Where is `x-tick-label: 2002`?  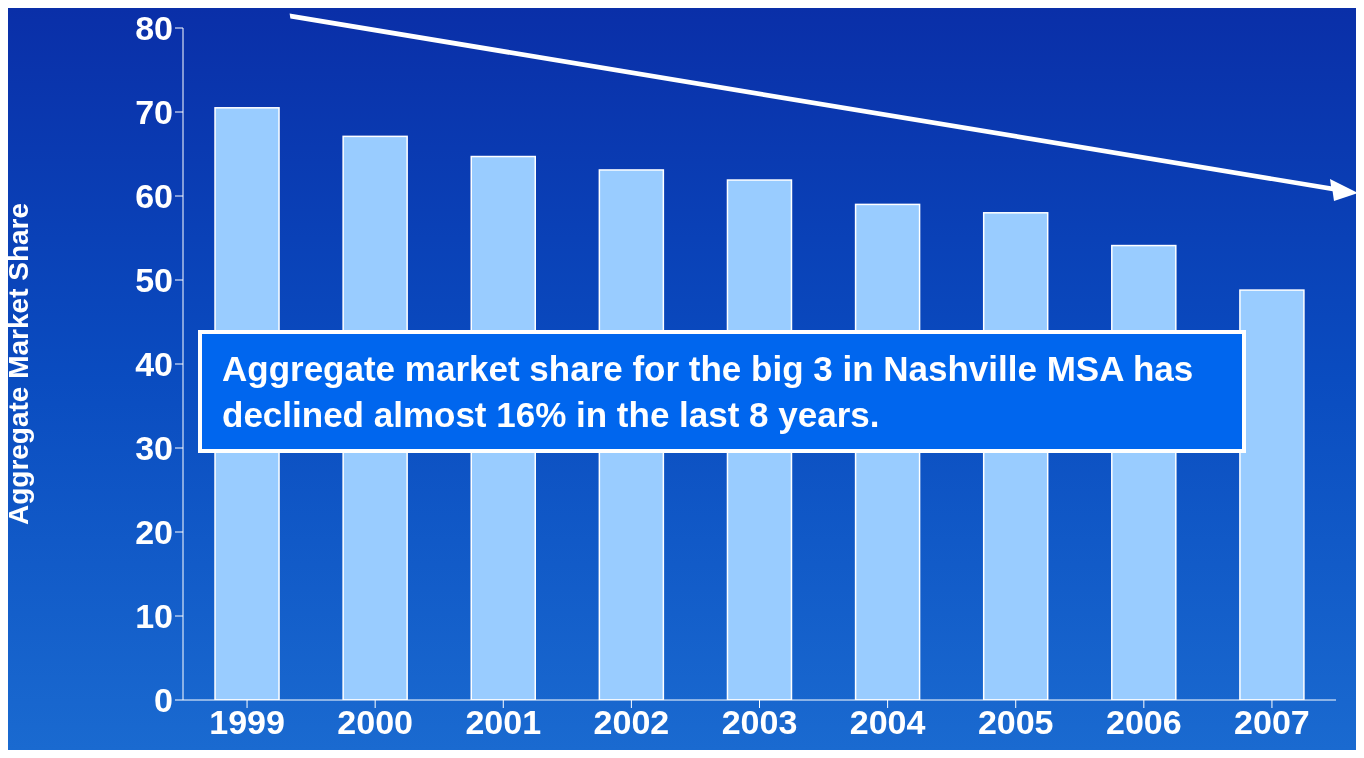
x-tick-label: 2002 is located at coordinates (631, 722).